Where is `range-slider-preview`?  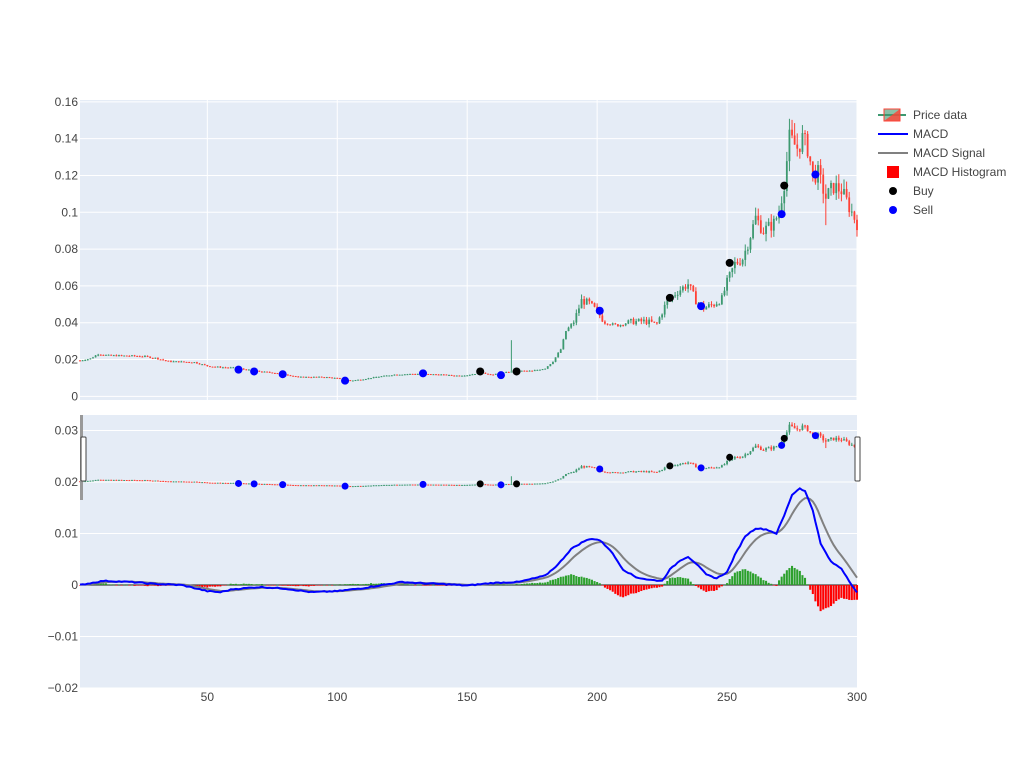 range-slider-preview is located at coordinates (468, 455).